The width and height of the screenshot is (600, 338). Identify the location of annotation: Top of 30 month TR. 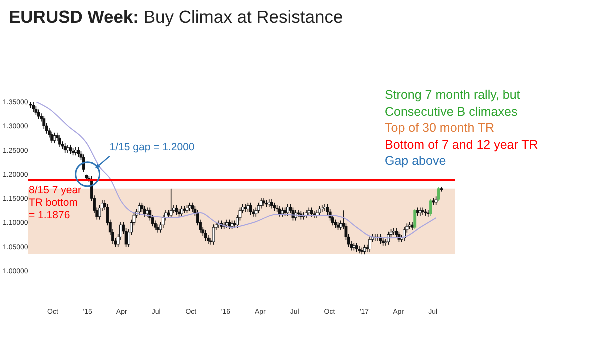
(440, 128).